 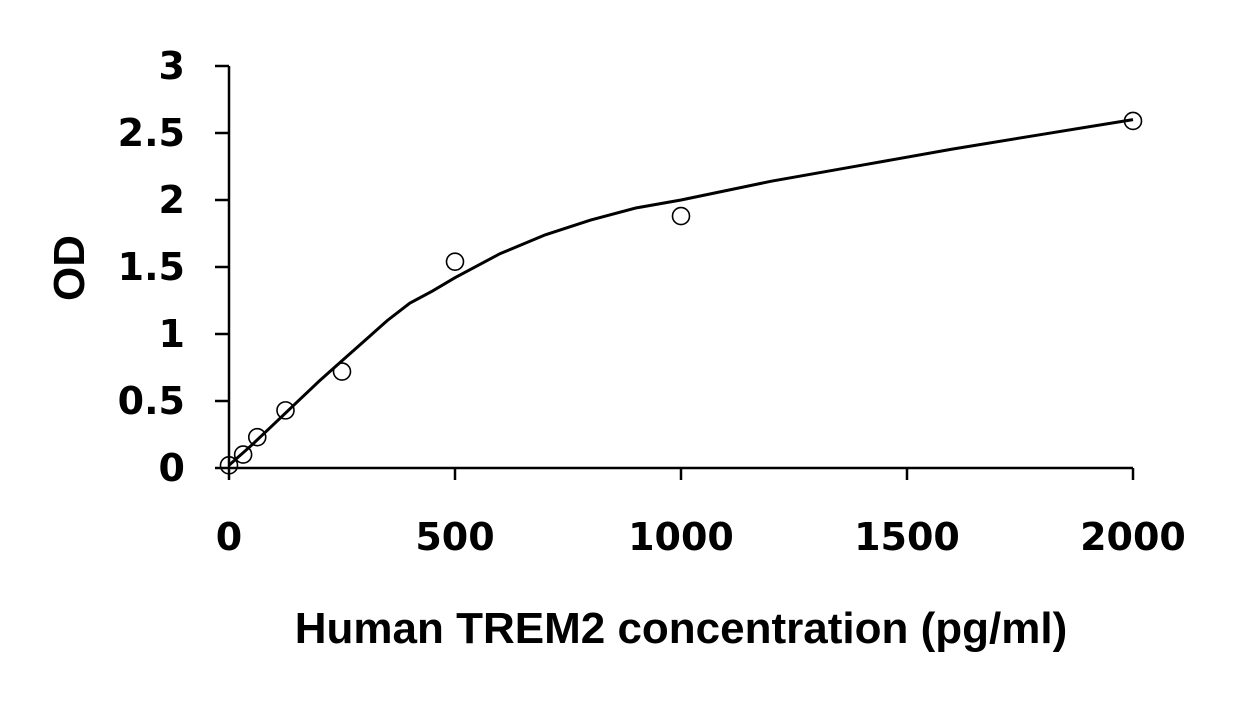 I want to click on y-tick-label: 1.5, so click(x=151, y=267).